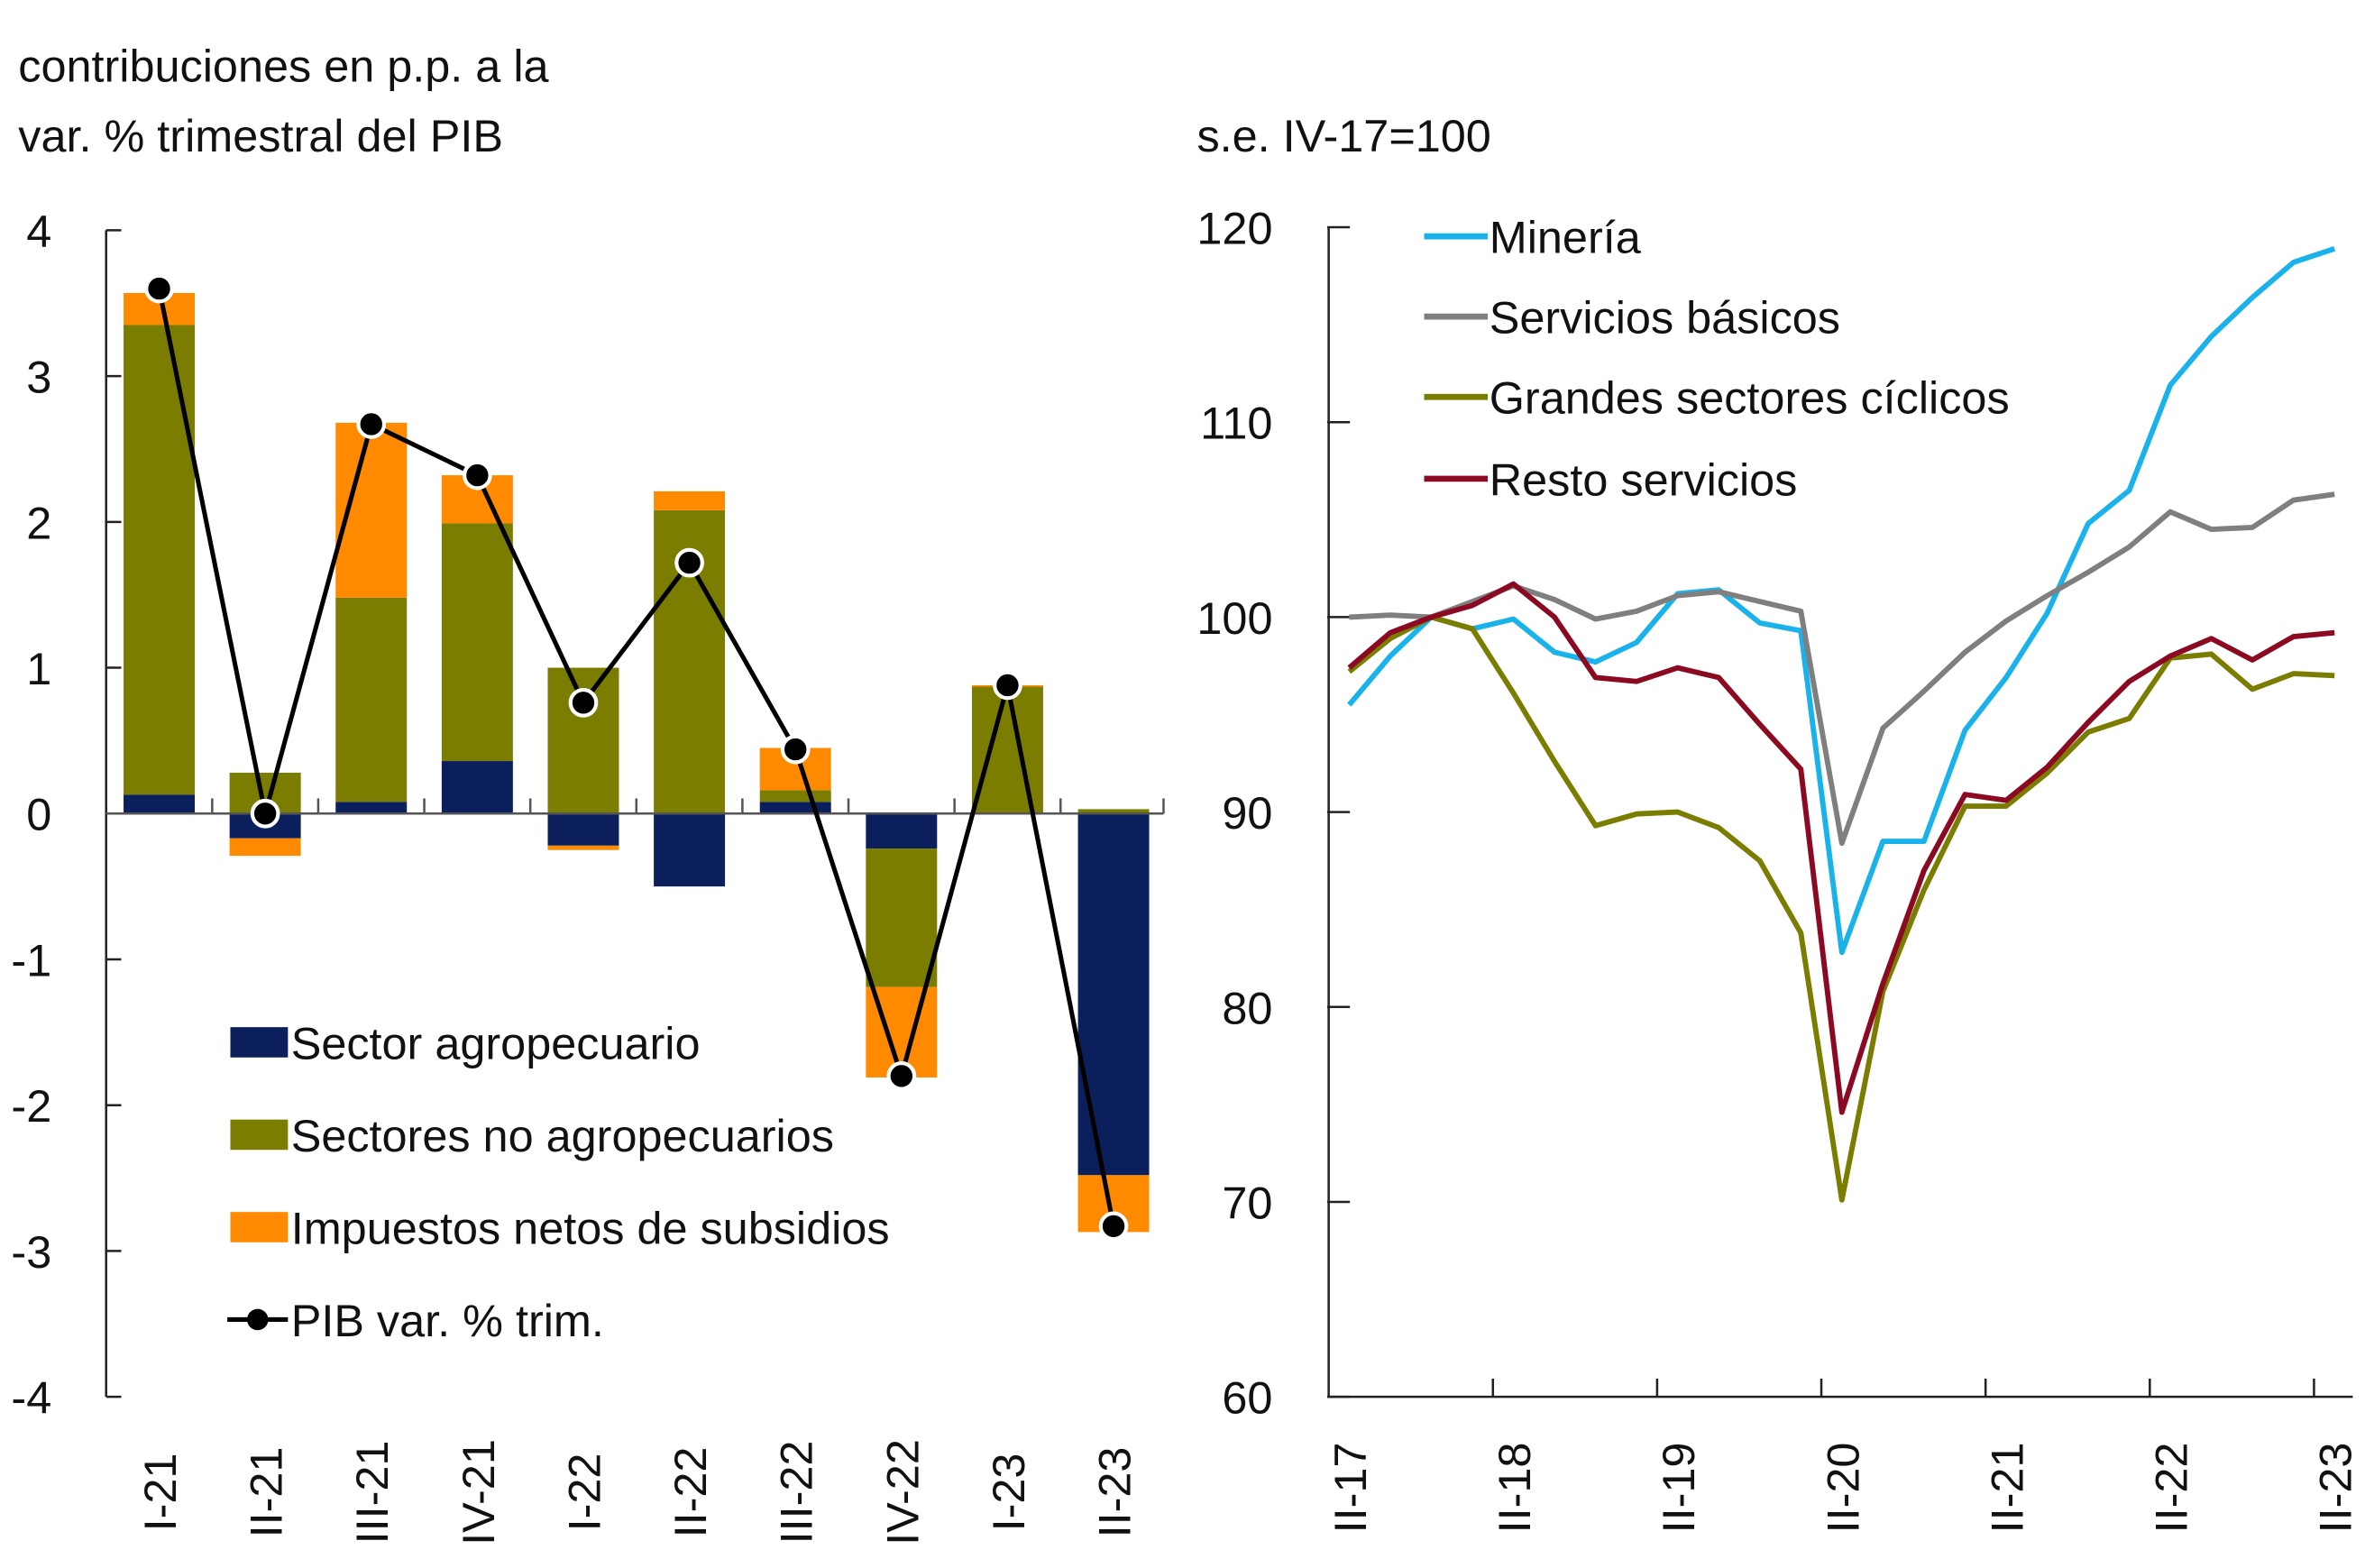  What do you see at coordinates (796, 1493) in the screenshot?
I see `x-tick-label: III-22` at bounding box center [796, 1493].